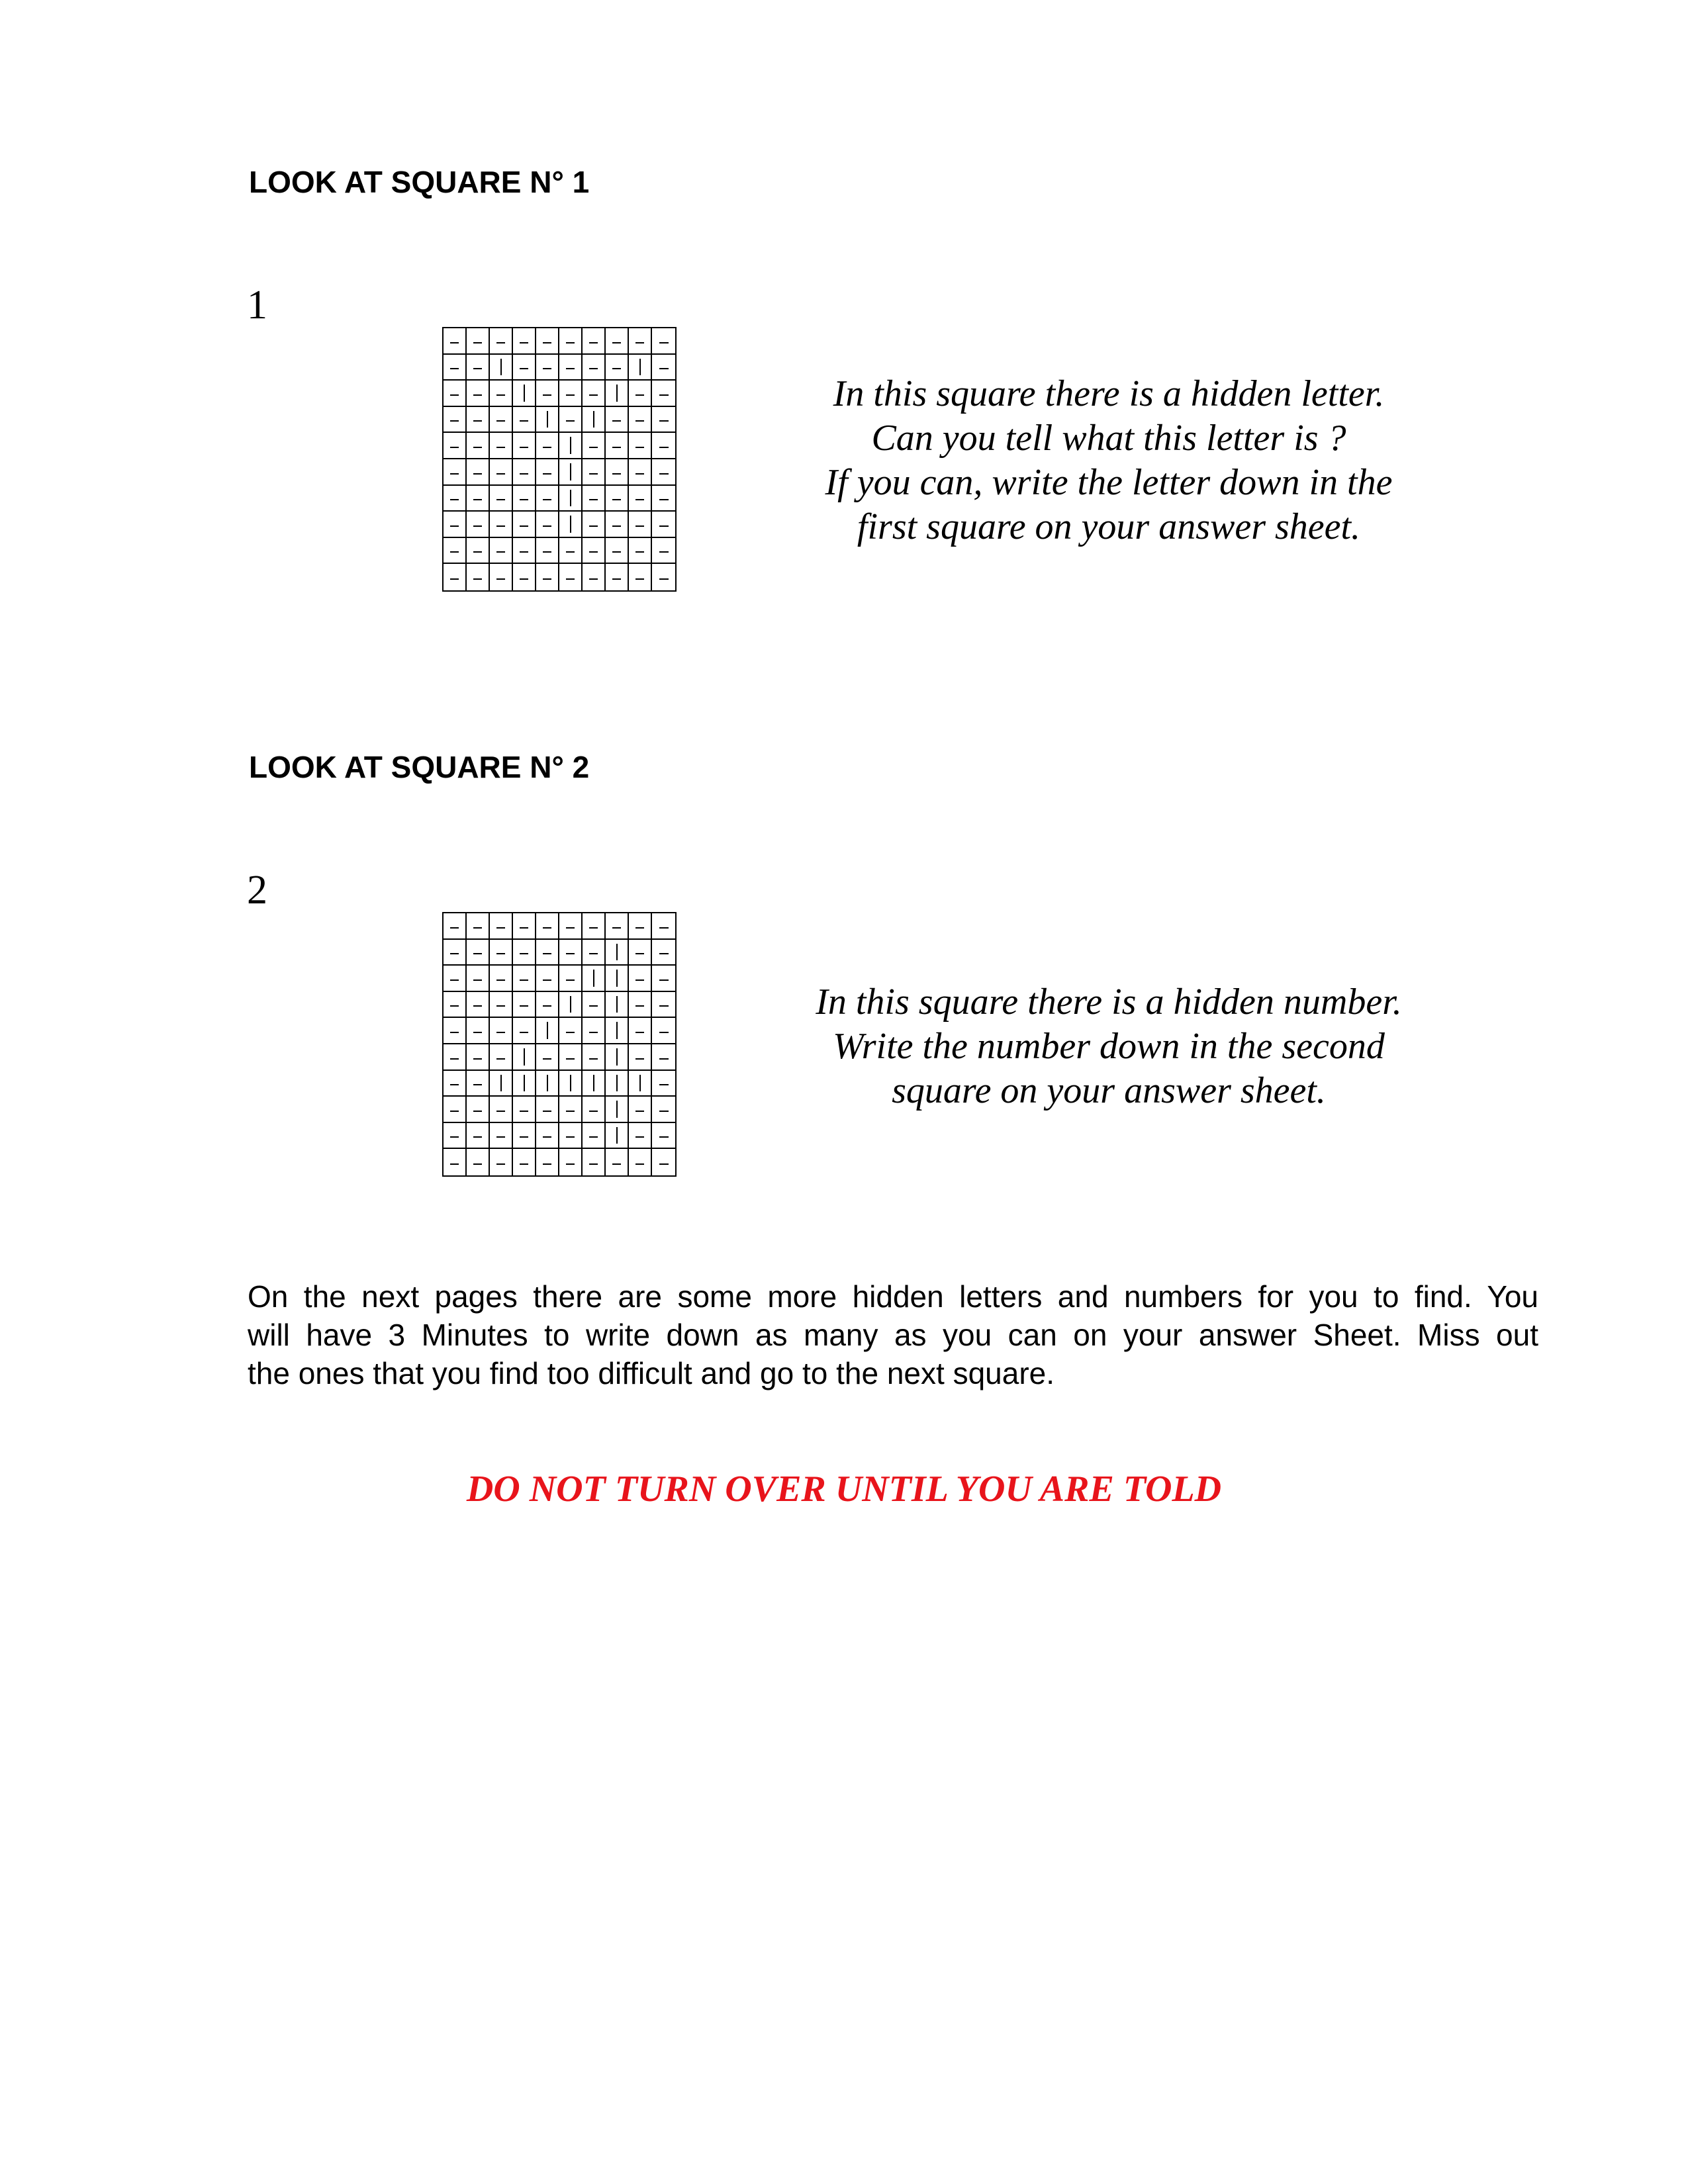  I want to click on instruction-line: In this square there is a hidden letter., so click(1109, 393).